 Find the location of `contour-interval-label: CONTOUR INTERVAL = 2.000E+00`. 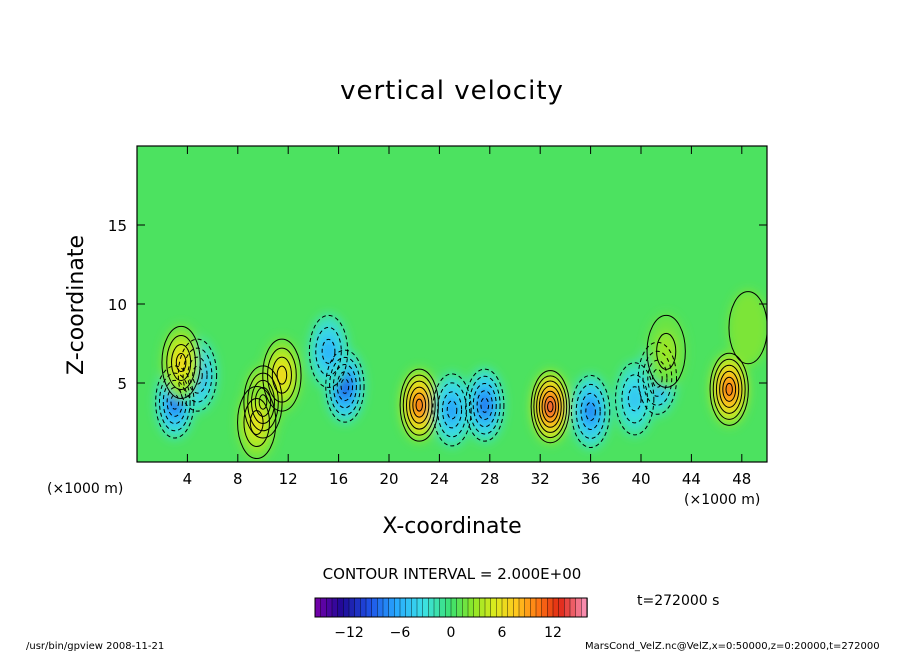

contour-interval-label: CONTOUR INTERVAL = 2.000E+00 is located at coordinates (452, 574).